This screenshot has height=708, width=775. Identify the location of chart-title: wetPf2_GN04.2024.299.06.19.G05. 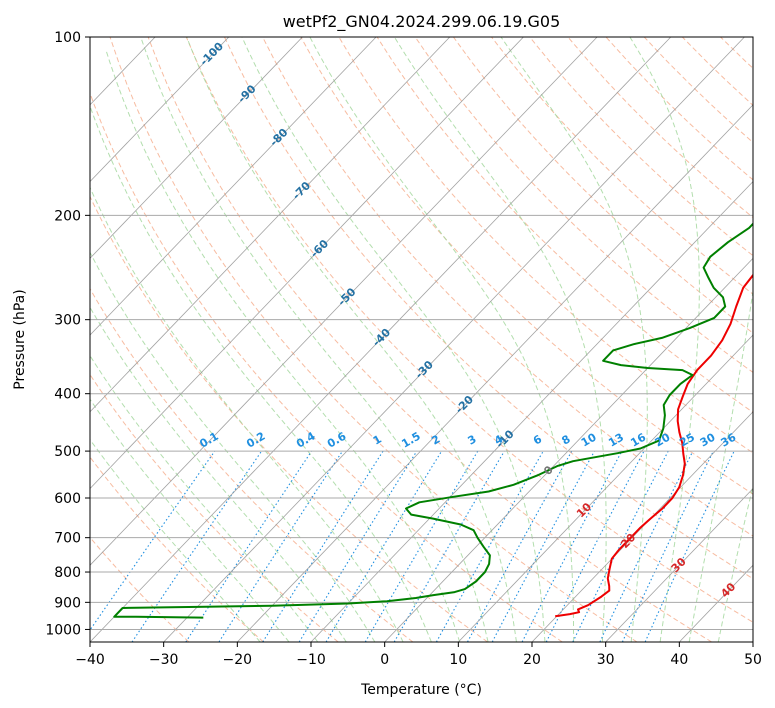
(422, 22).